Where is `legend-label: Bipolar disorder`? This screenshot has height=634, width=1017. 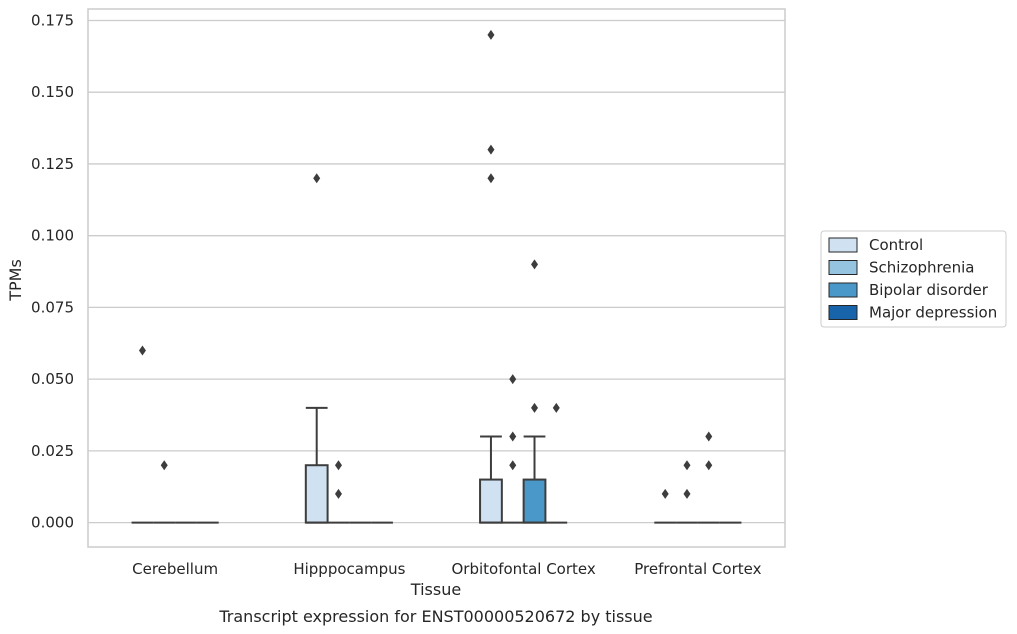
legend-label: Bipolar disorder is located at coordinates (929, 290).